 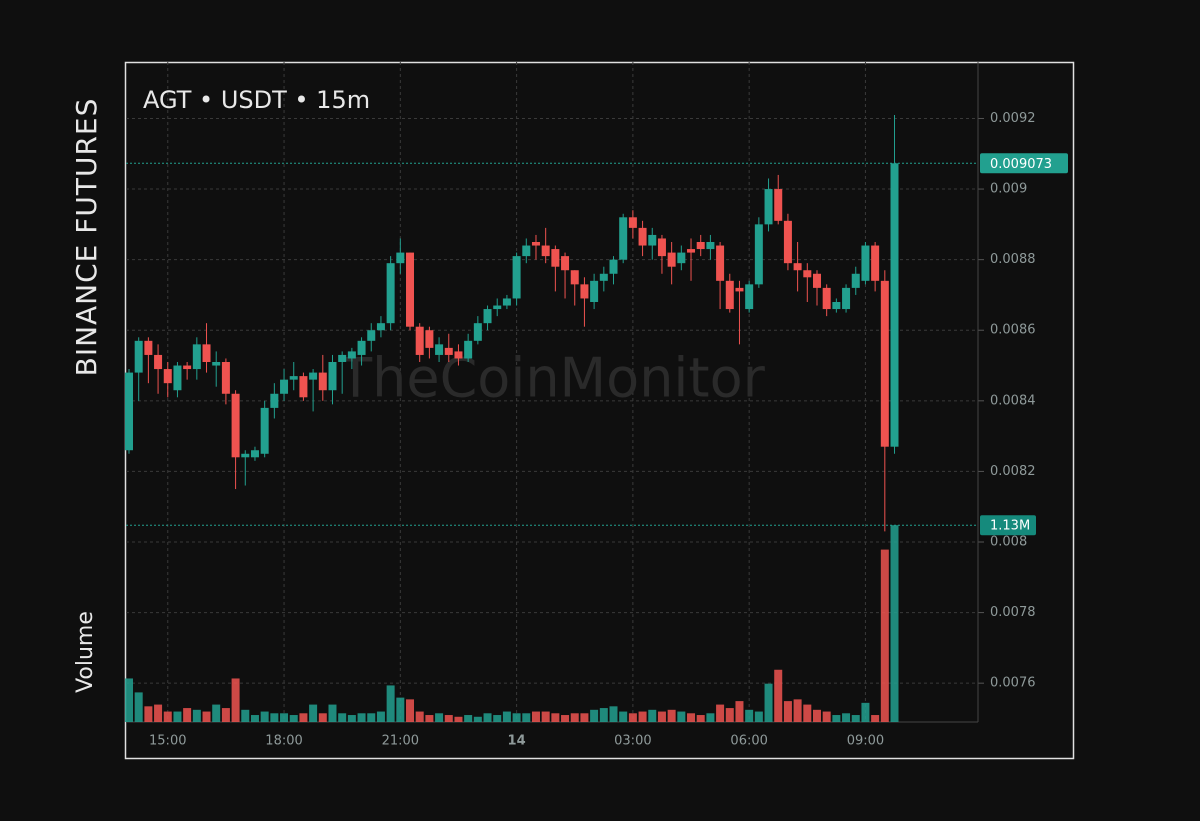 What do you see at coordinates (632, 741) in the screenshot?
I see `x-tick-label: 03:00` at bounding box center [632, 741].